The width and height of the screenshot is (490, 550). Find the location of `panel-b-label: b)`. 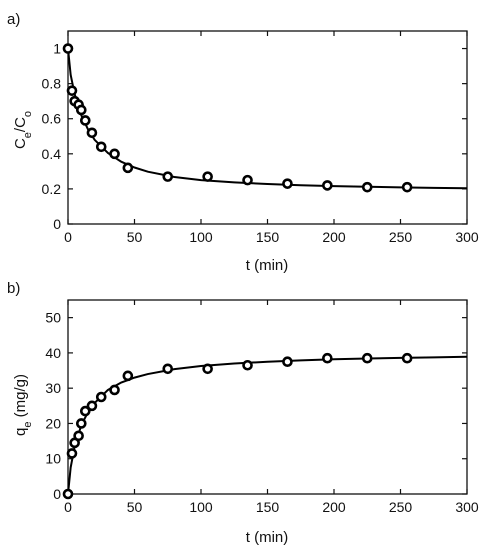

panel-b-label: b) is located at coordinates (13, 288).